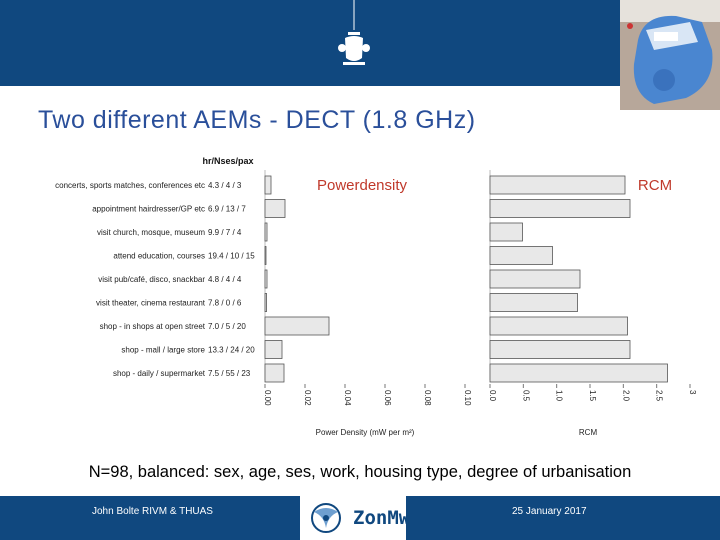  I want to click on panel-title: RCM, so click(655, 185).